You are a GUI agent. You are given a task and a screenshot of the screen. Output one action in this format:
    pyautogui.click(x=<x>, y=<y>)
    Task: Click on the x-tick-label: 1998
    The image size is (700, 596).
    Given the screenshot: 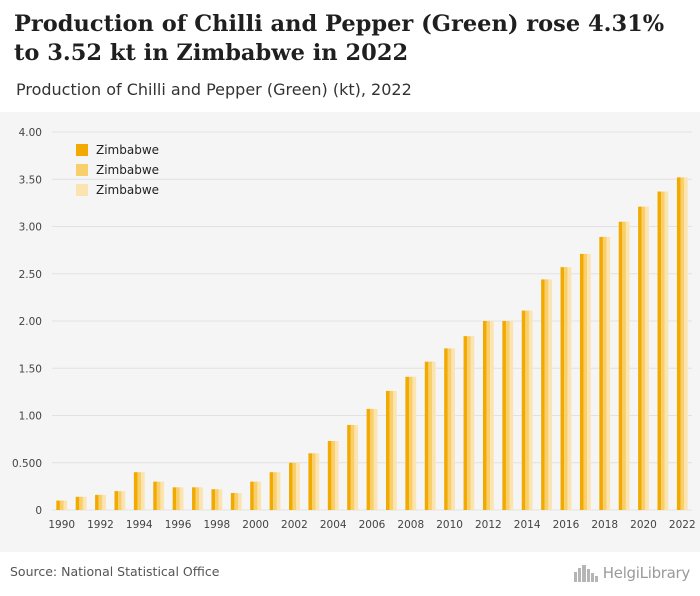 What is the action you would take?
    pyautogui.click(x=216, y=525)
    